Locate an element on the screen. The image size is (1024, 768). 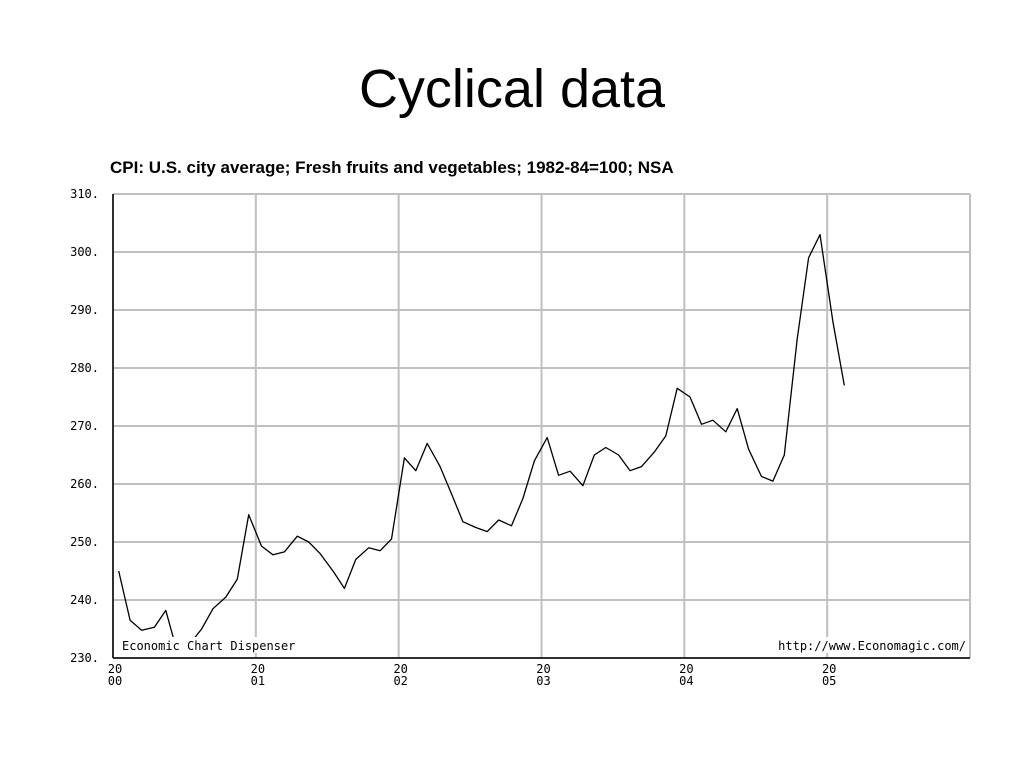
credit-right-background is located at coordinates (858, 645).